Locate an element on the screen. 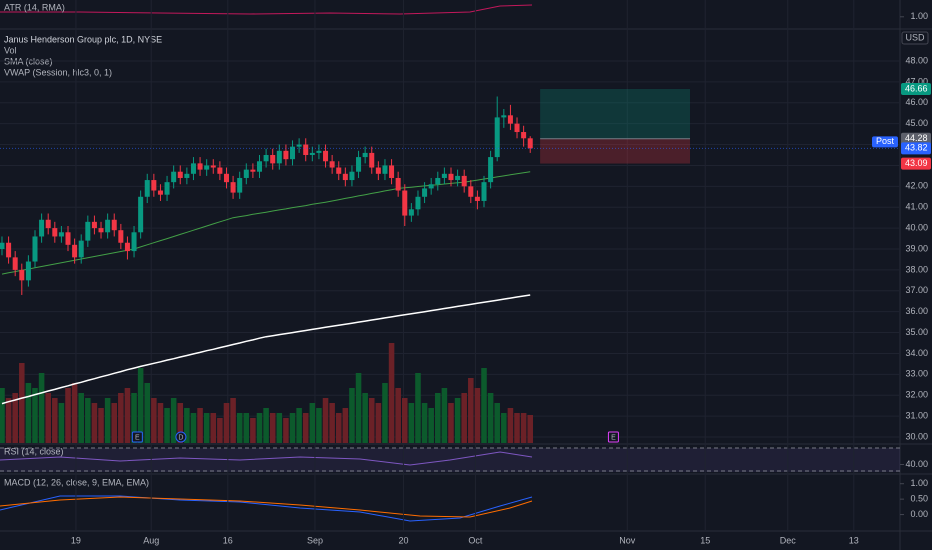  x-tick-label: Nov is located at coordinates (627, 540).